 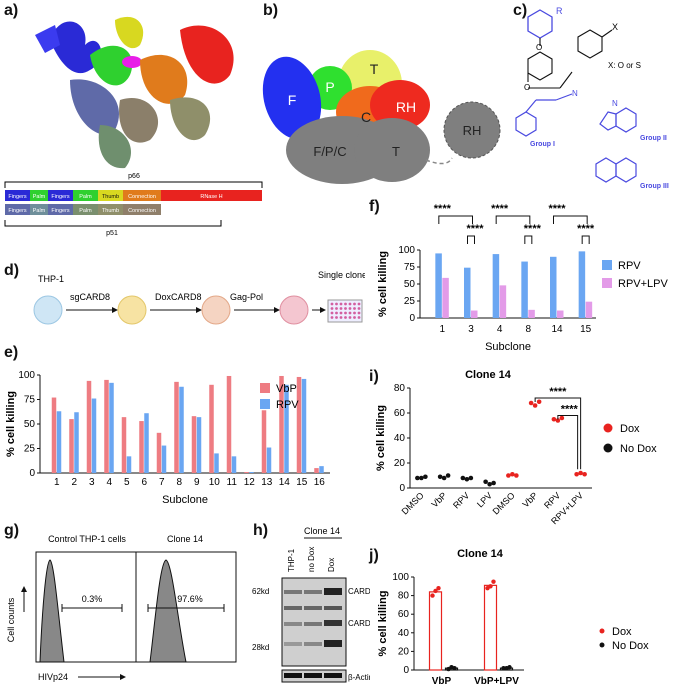 I want to click on chart-title: Clone 14, so click(x=488, y=375).